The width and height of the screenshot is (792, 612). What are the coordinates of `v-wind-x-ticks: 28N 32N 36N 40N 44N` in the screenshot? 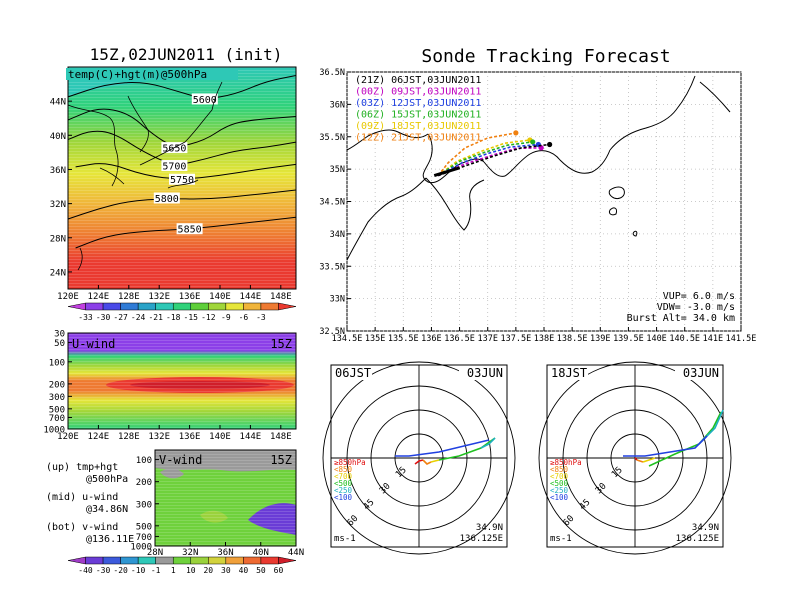 It's located at (225, 550).